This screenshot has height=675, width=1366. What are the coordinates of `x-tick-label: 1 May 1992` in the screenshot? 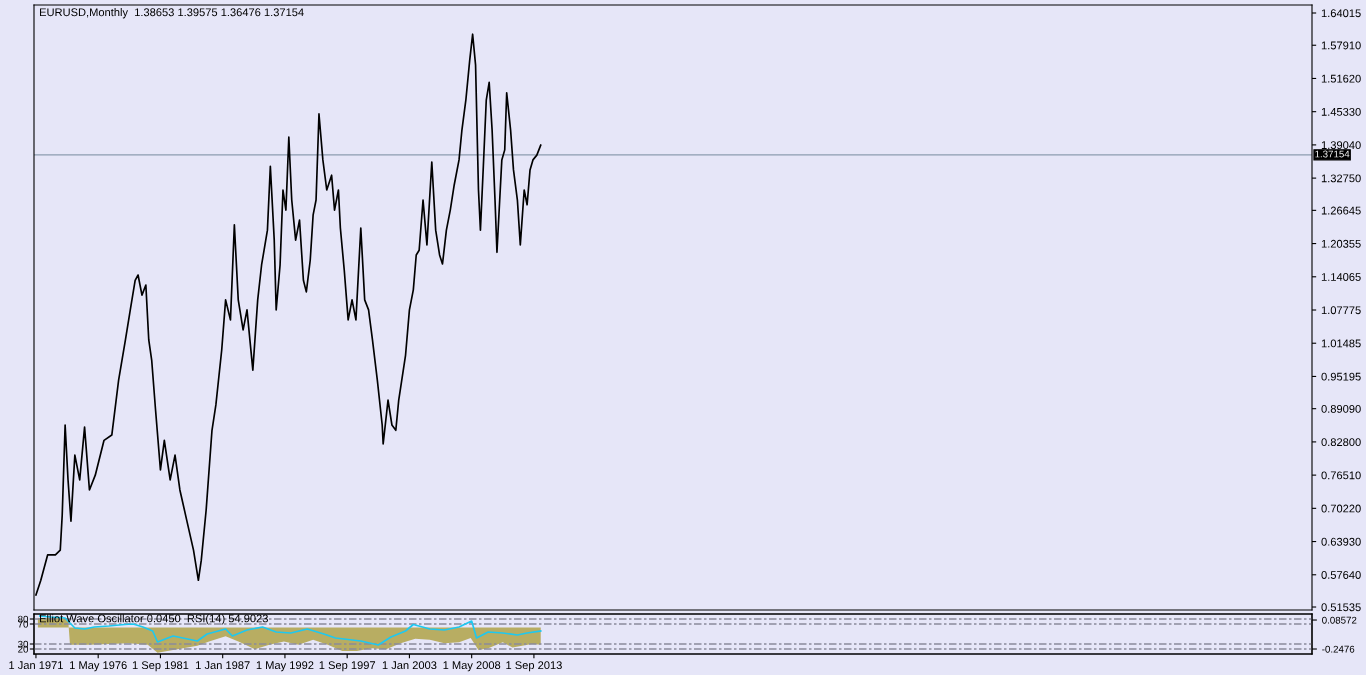 It's located at (285, 666).